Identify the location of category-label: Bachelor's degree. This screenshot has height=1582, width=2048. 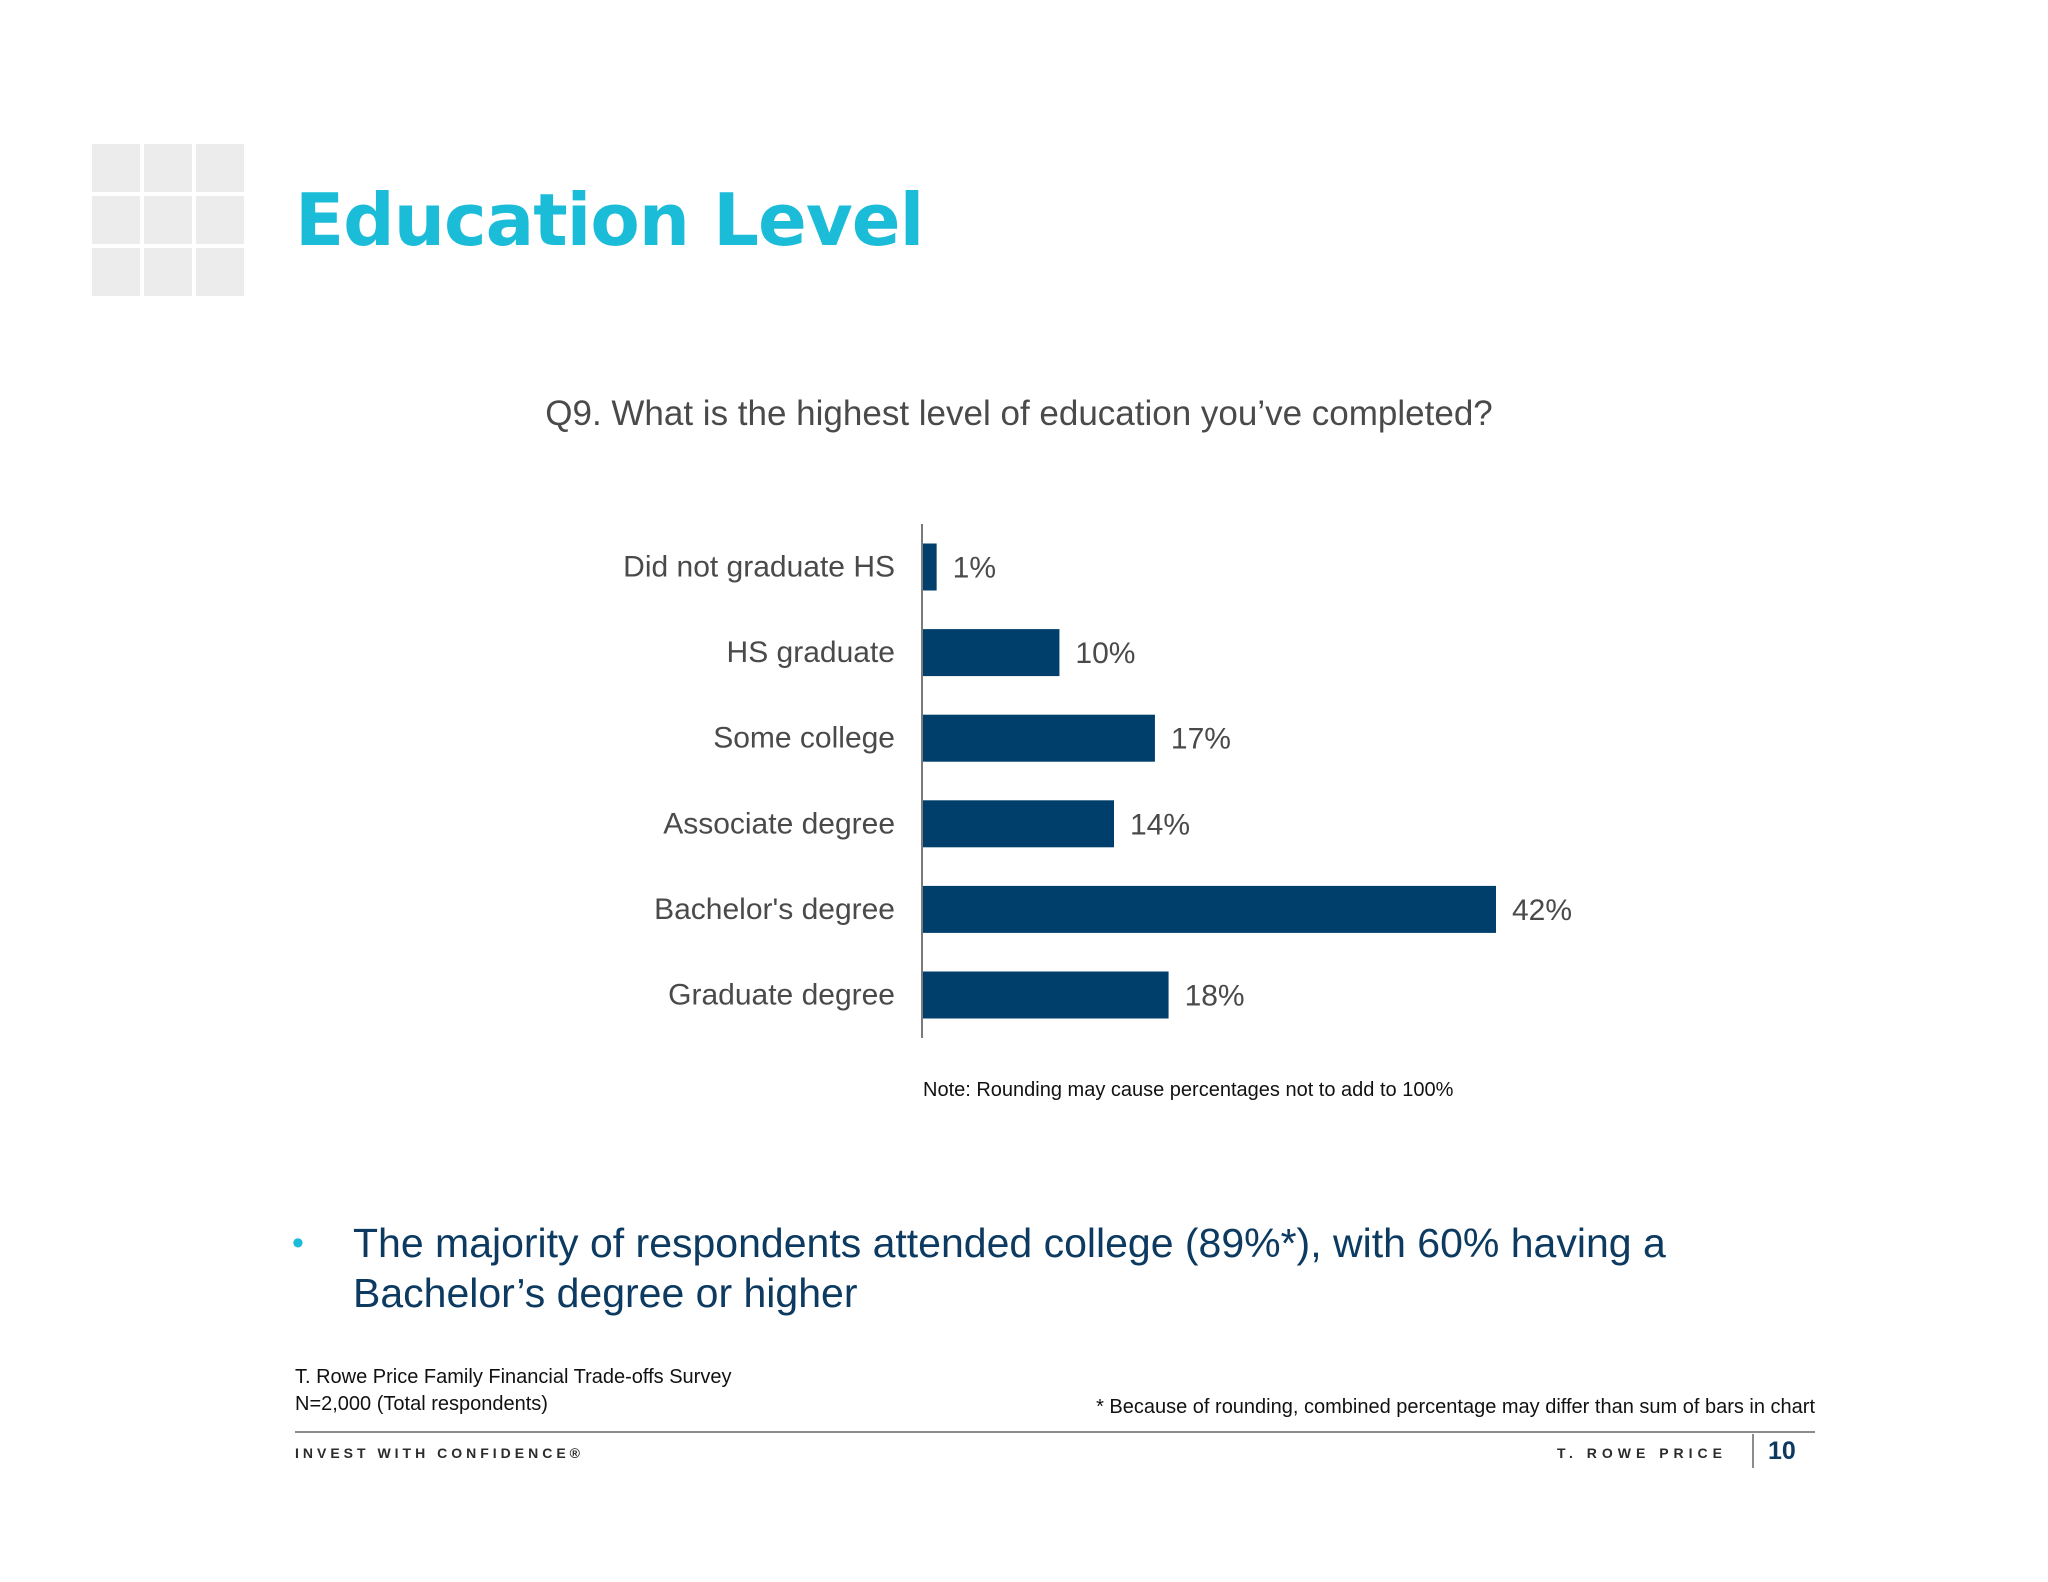
(774, 909).